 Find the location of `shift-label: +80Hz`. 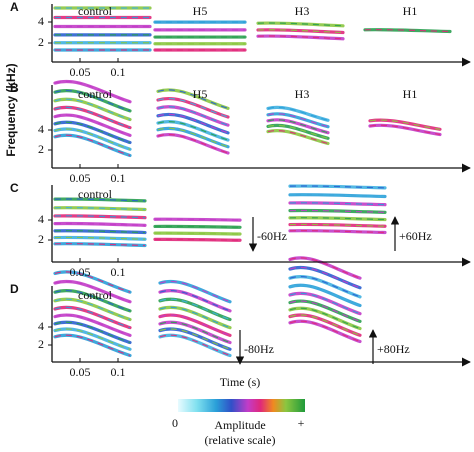

shift-label: +80Hz is located at coordinates (393, 349).